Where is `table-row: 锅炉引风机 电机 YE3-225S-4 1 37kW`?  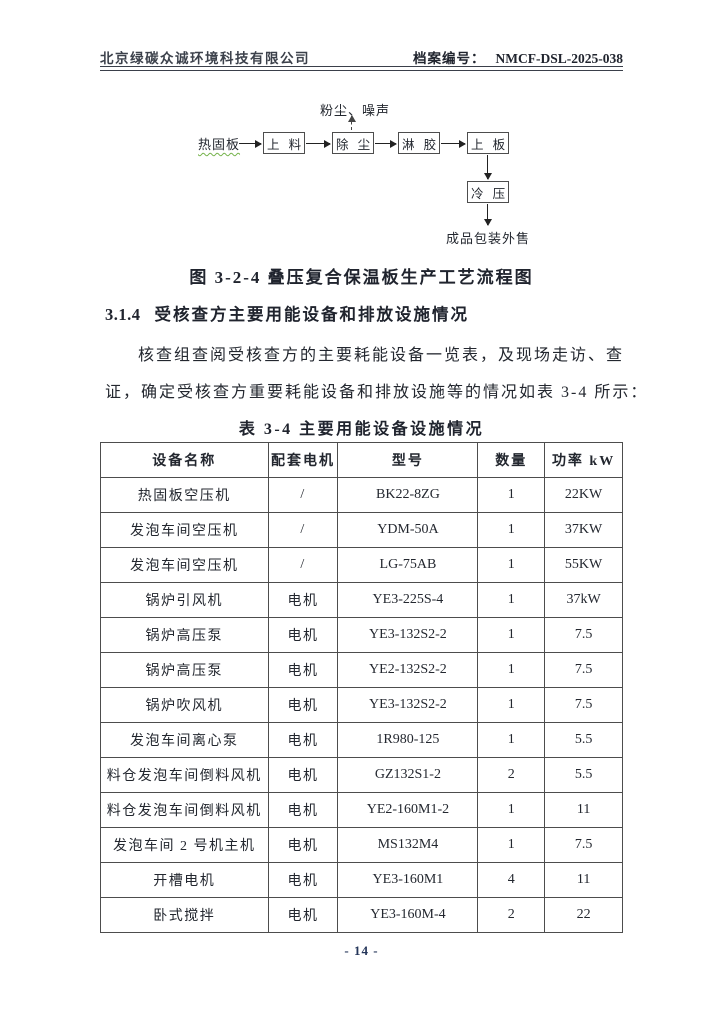 table-row: 锅炉引风机 电机 YE3-225S-4 1 37kW is located at coordinates (361, 600).